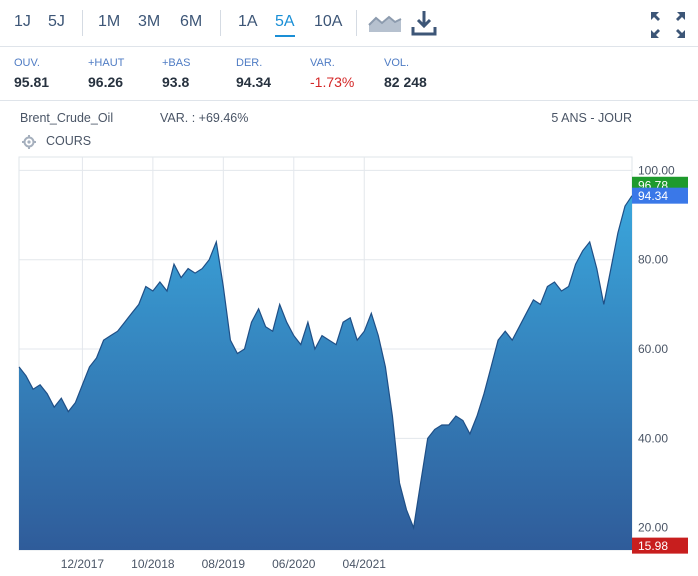 Image resolution: width=698 pixels, height=576 pixels. I want to click on stat-last: DER. 94.34, so click(253, 73).